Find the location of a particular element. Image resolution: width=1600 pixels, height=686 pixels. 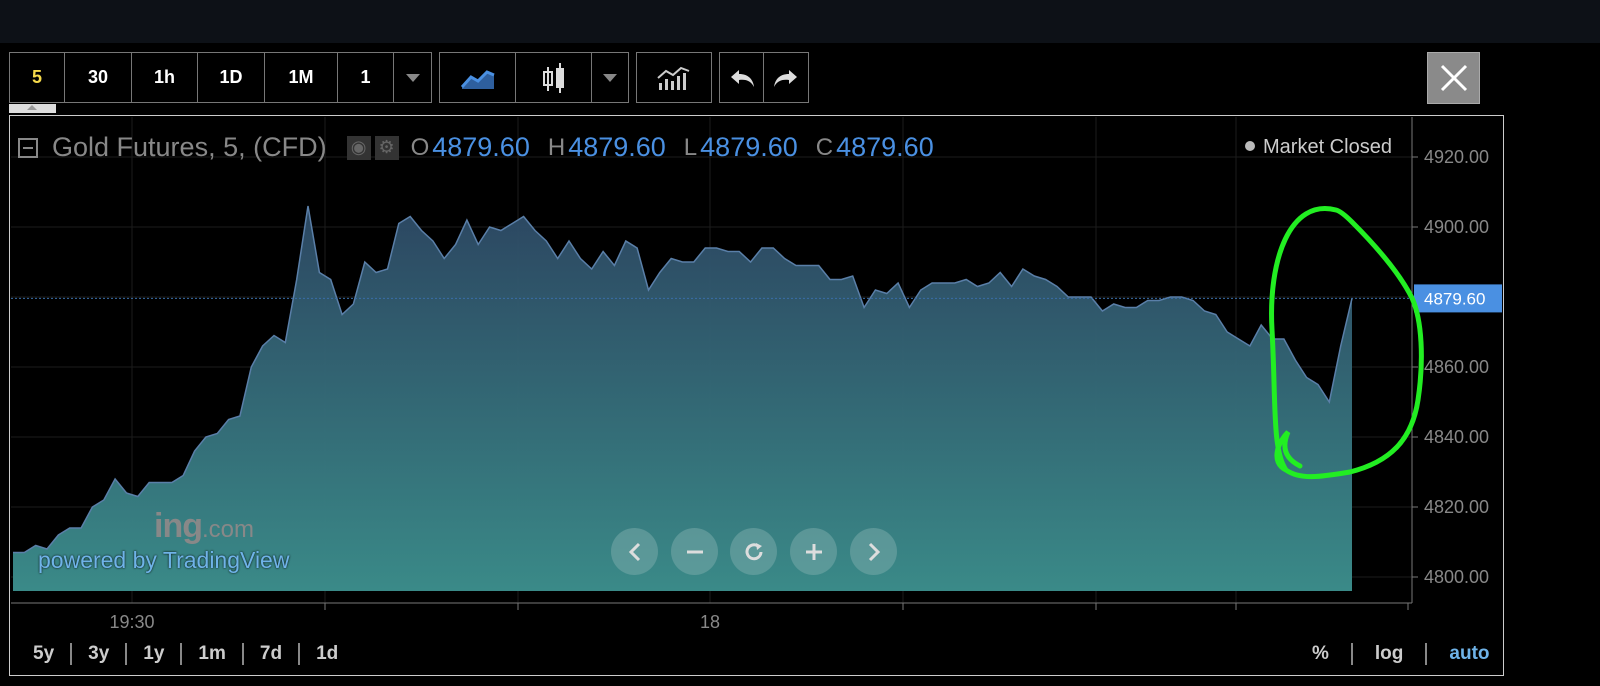

candlestick-icon is located at coordinates (553, 77).